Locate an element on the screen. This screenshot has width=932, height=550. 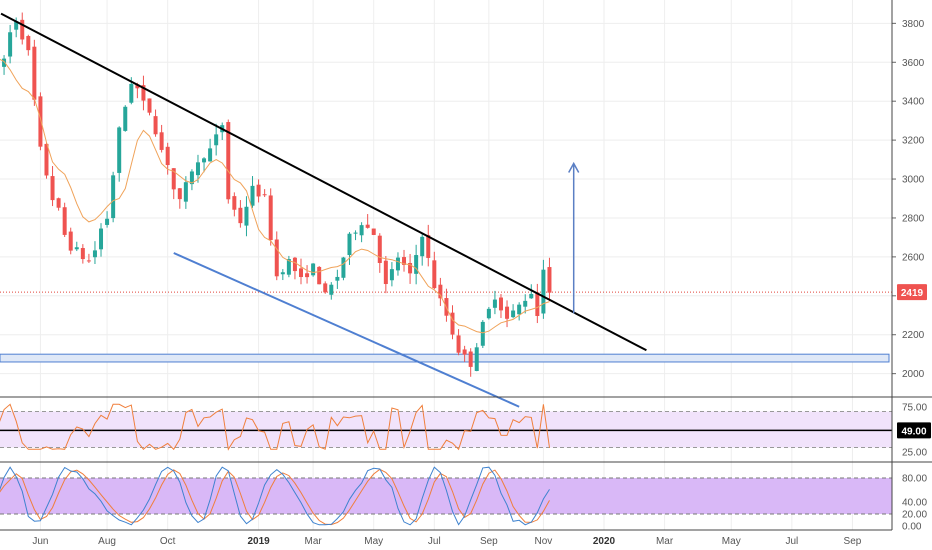
price-tick-label-3: 2600 is located at coordinates (913, 257).